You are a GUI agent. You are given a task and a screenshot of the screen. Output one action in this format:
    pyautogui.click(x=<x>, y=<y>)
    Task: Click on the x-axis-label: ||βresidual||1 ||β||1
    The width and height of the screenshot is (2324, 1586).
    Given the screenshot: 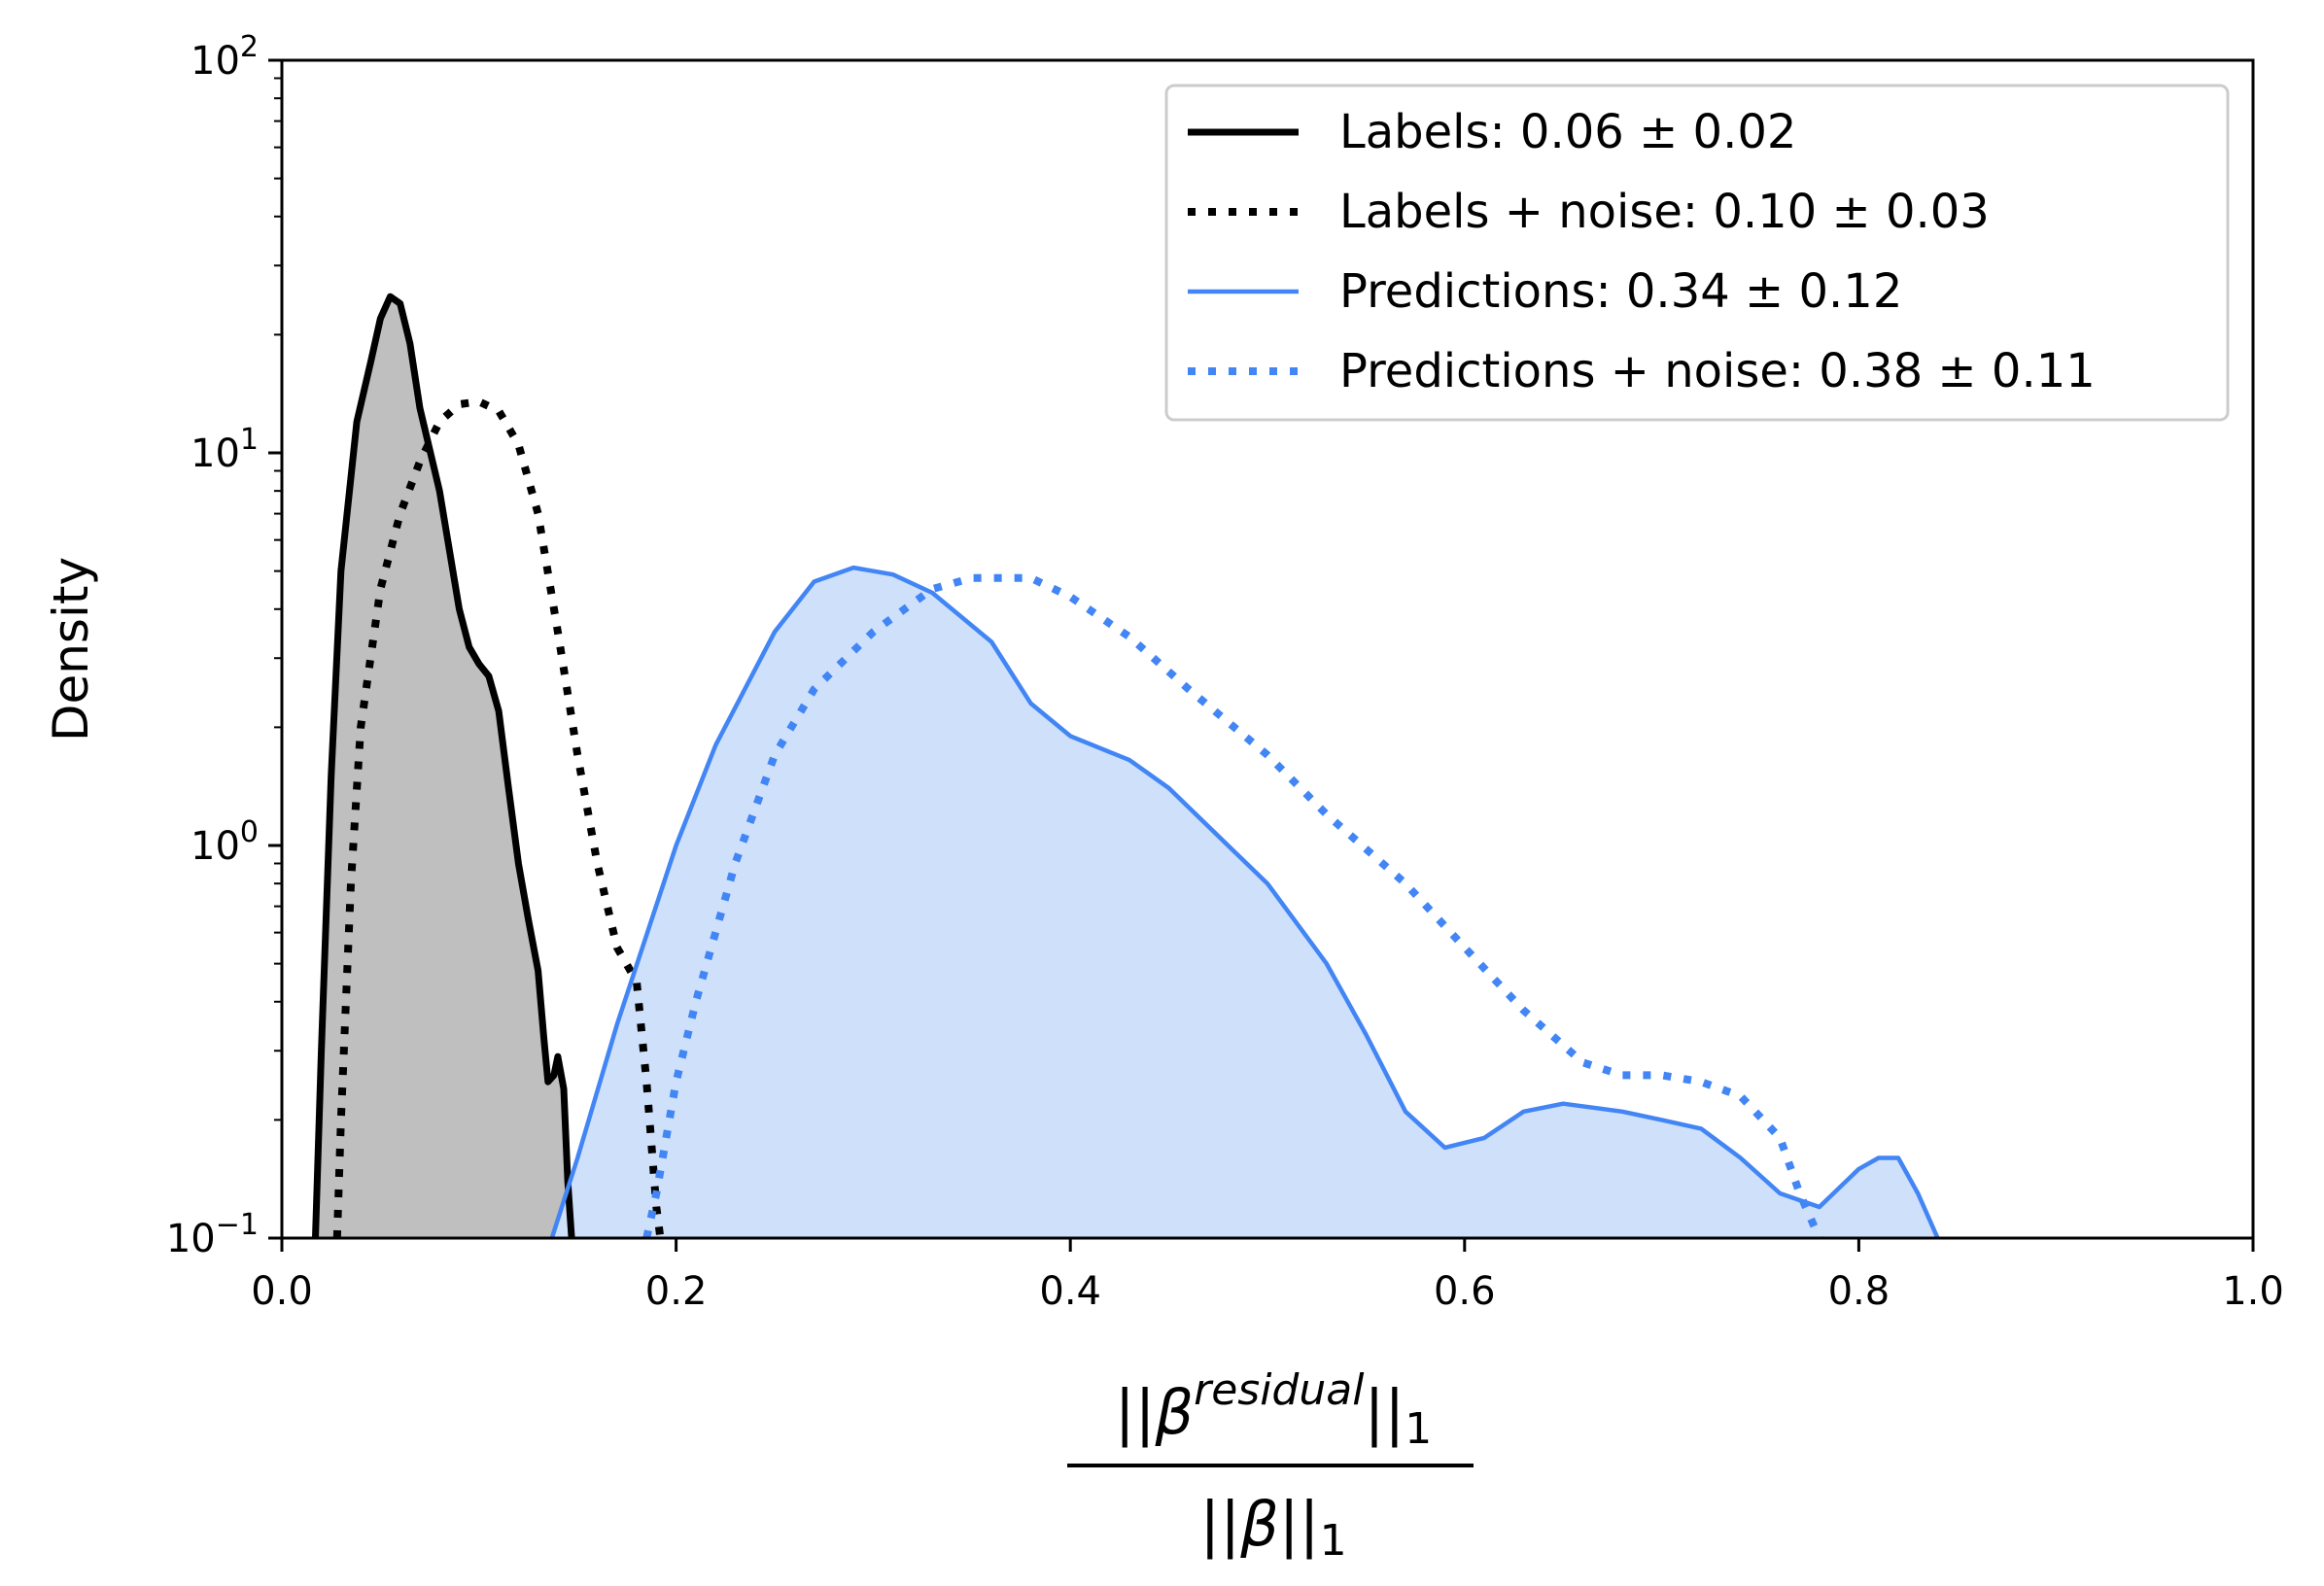 What is the action you would take?
    pyautogui.click(x=1270, y=1465)
    